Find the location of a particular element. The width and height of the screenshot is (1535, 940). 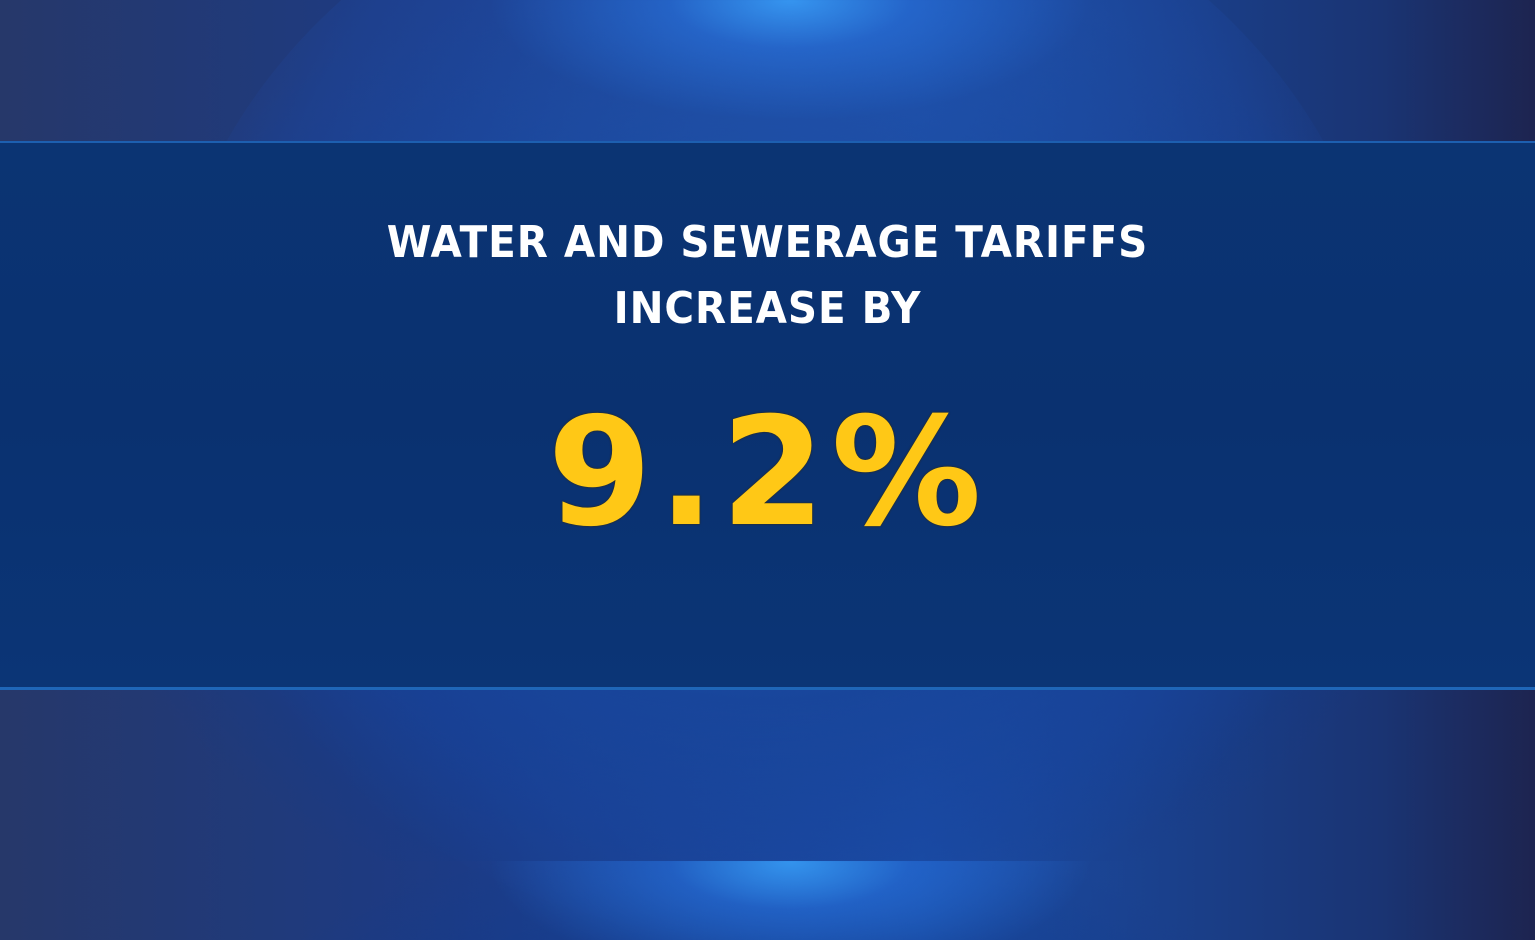

headline-line-1: WATER AND SEWERAGE TARIFFS is located at coordinates (767, 242).